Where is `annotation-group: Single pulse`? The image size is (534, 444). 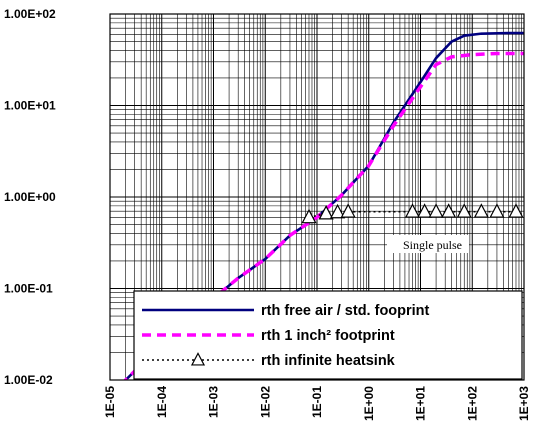 annotation-group: Single pulse is located at coordinates (428, 244).